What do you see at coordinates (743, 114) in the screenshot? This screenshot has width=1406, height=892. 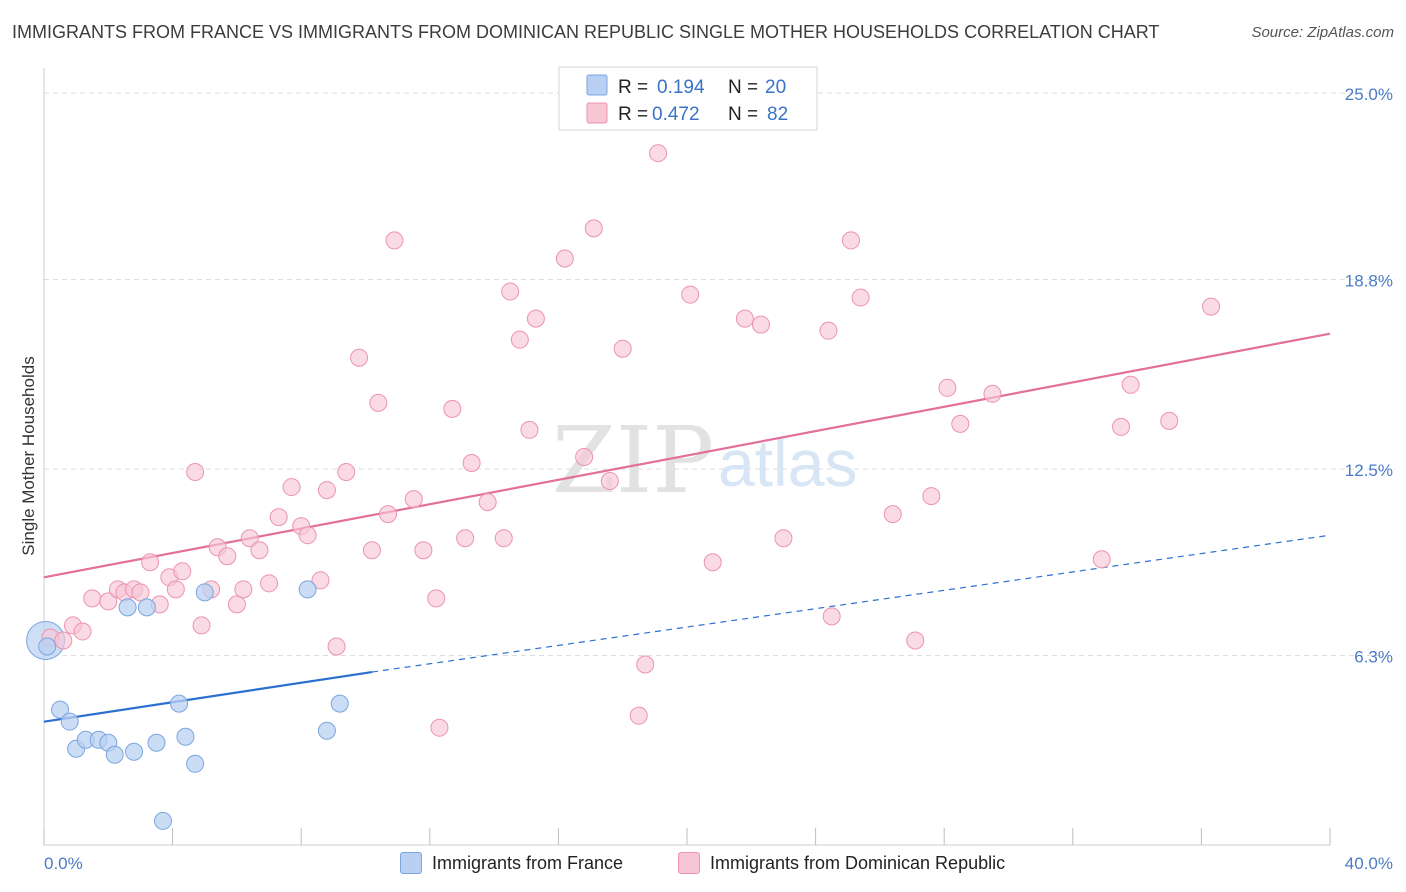 I see `legend-n-label-dominican: N =` at bounding box center [743, 114].